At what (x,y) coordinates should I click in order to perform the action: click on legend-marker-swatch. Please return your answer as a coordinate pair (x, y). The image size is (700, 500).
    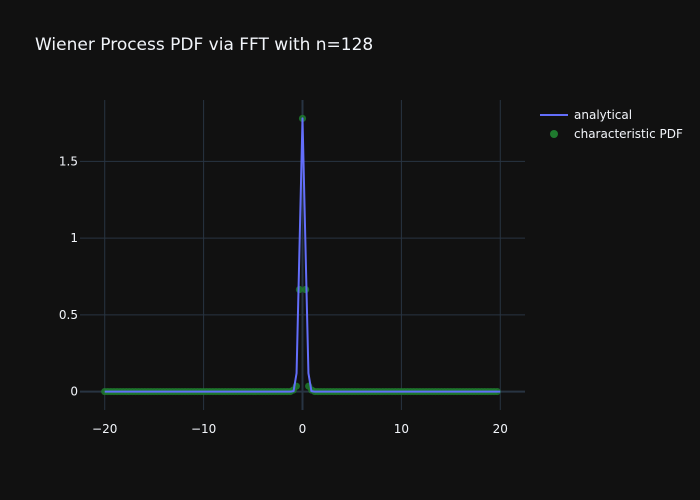
    Looking at the image, I should click on (554, 134).